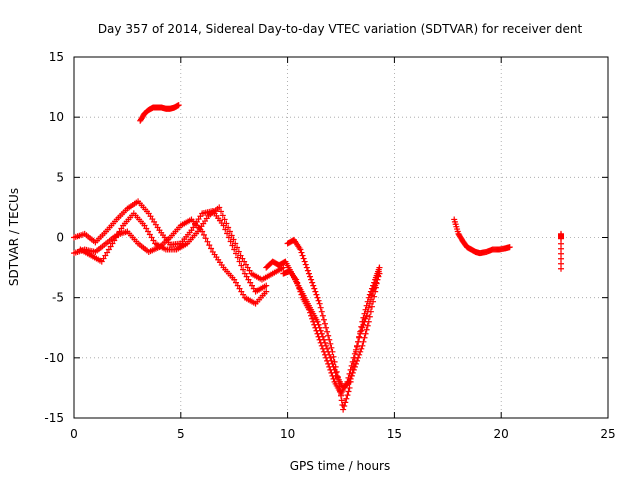  I want to click on y-tick-label: 5, so click(60, 177).